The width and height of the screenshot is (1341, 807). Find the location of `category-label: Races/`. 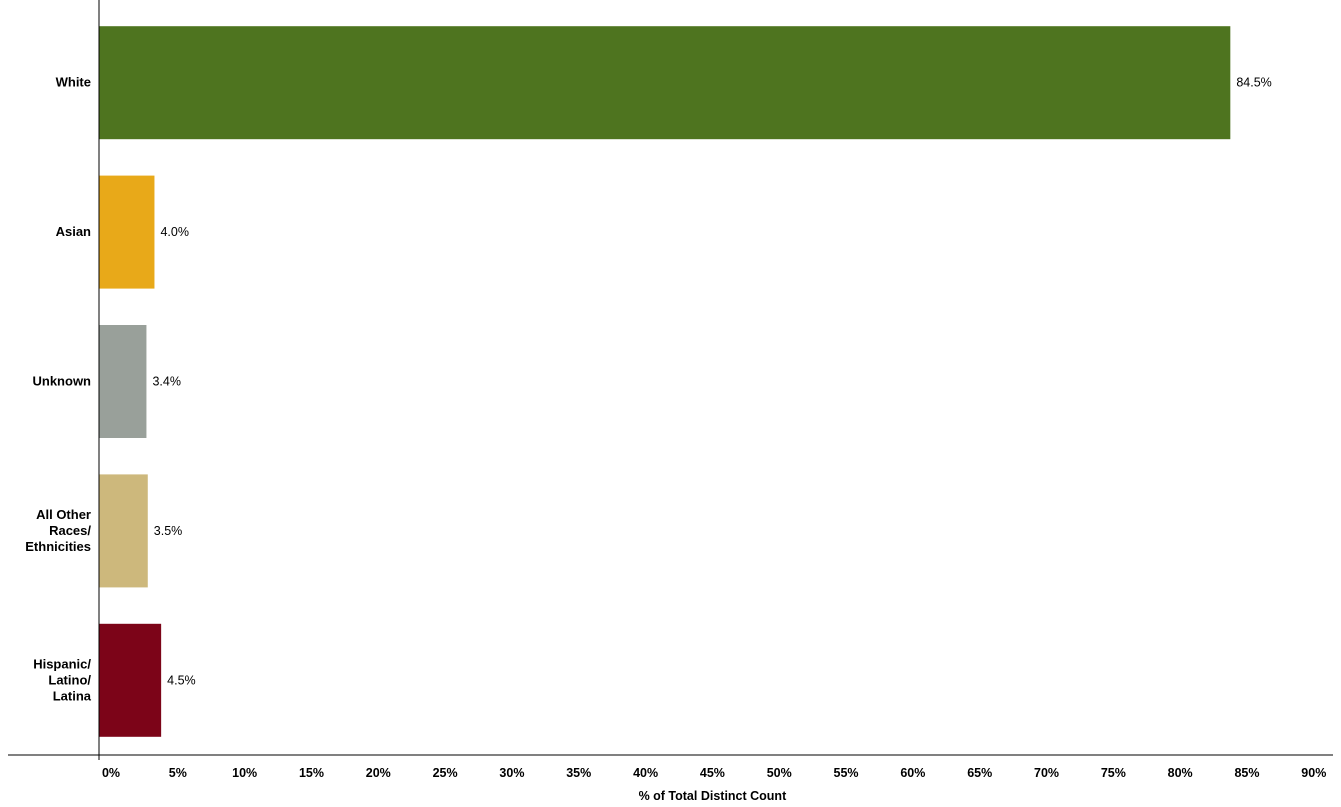

category-label: Races/ is located at coordinates (70, 530).